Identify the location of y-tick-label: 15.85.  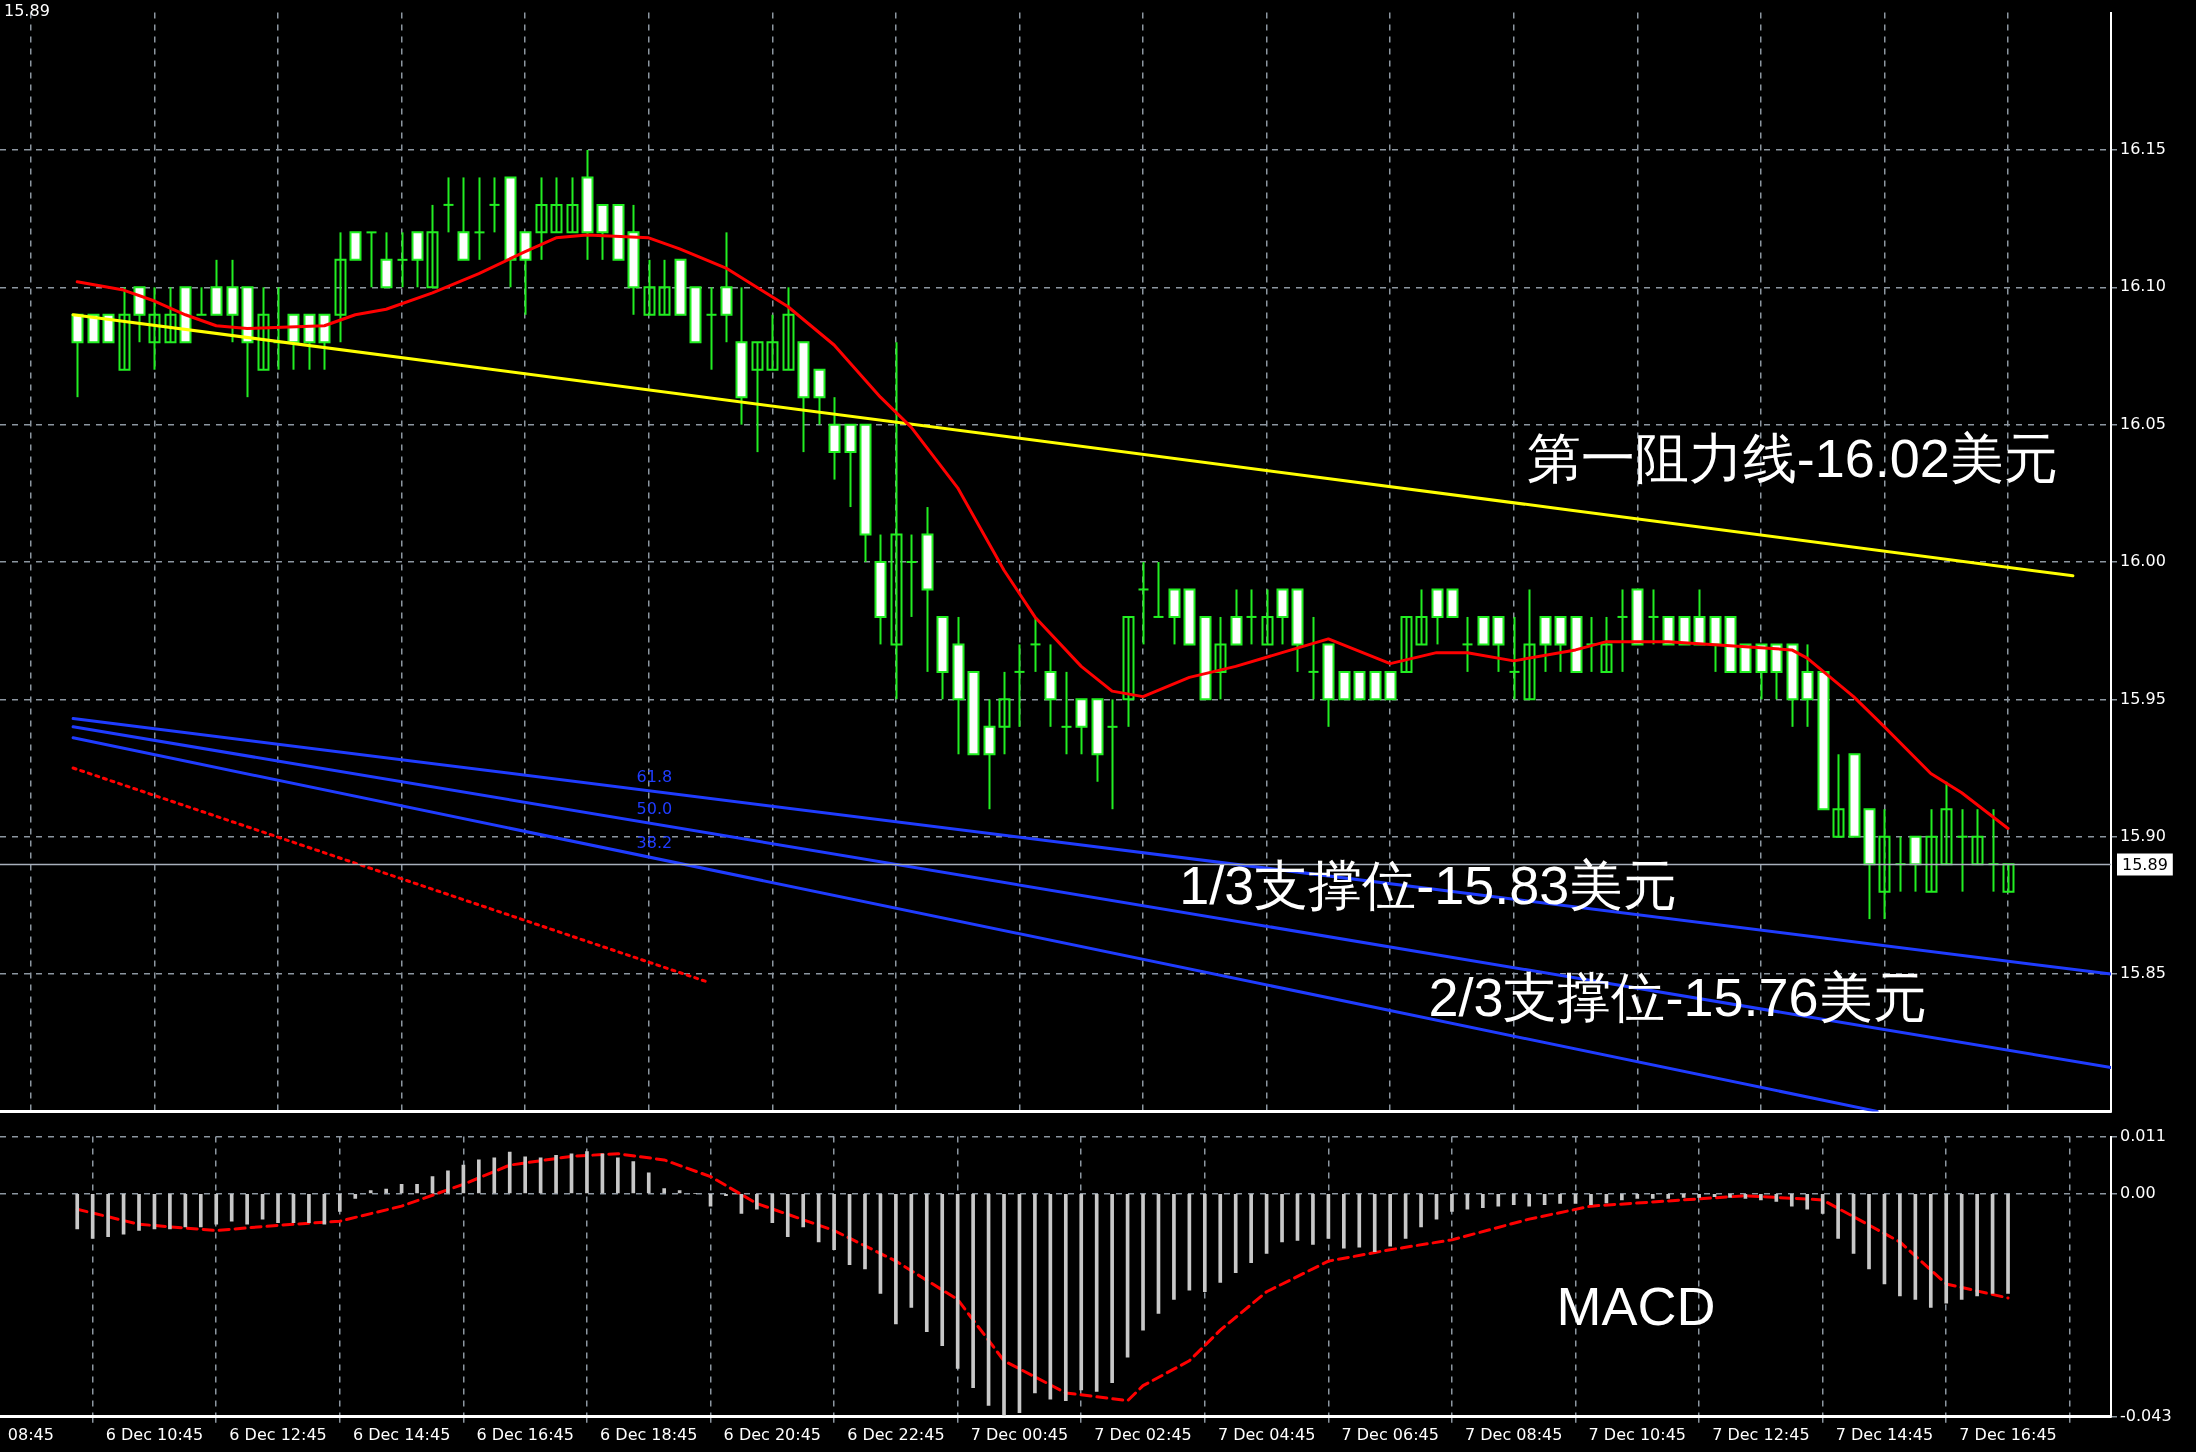
(2143, 973).